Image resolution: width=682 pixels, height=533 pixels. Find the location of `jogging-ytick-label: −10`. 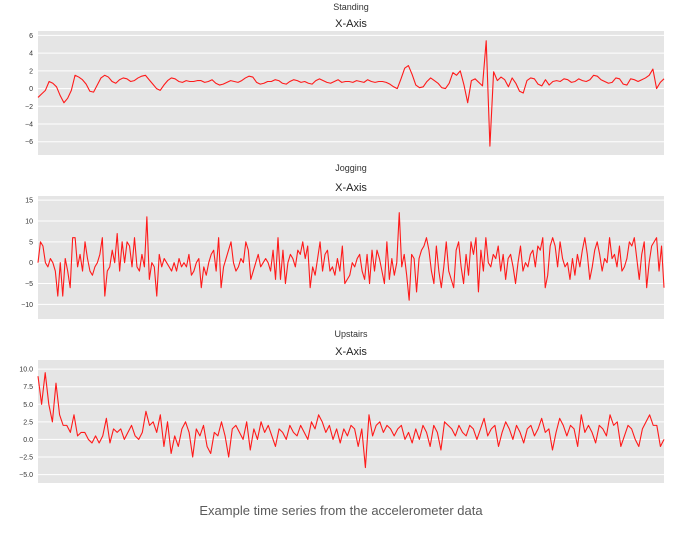

jogging-ytick-label: −10 is located at coordinates (27, 305).